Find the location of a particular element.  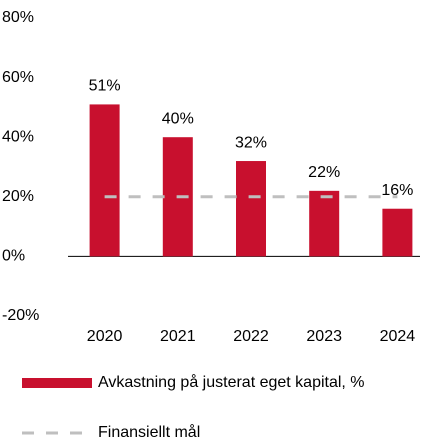

x-tick-label: 2020 is located at coordinates (105, 336).